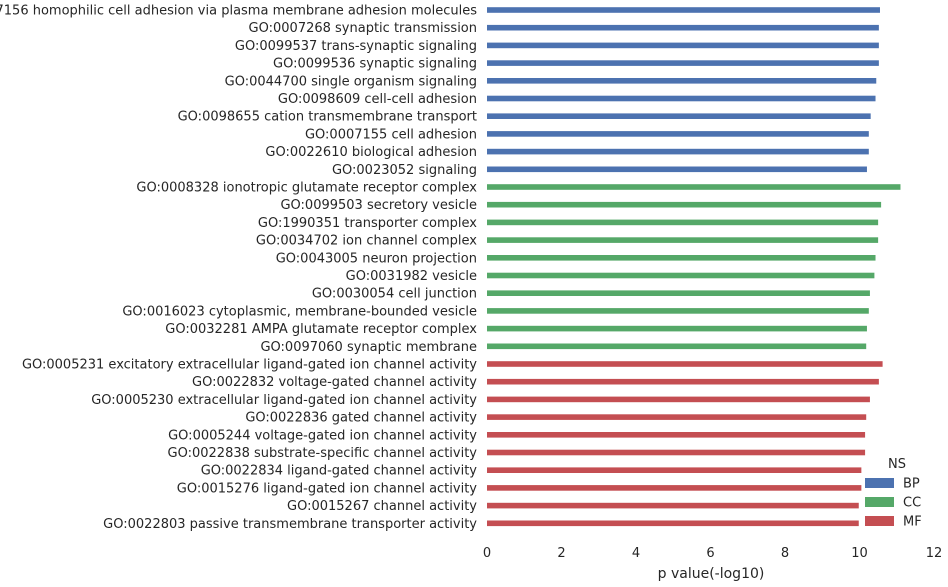 The height and width of the screenshot is (587, 948). Describe the element at coordinates (561, 553) in the screenshot. I see `x-tick-label: 2` at that location.